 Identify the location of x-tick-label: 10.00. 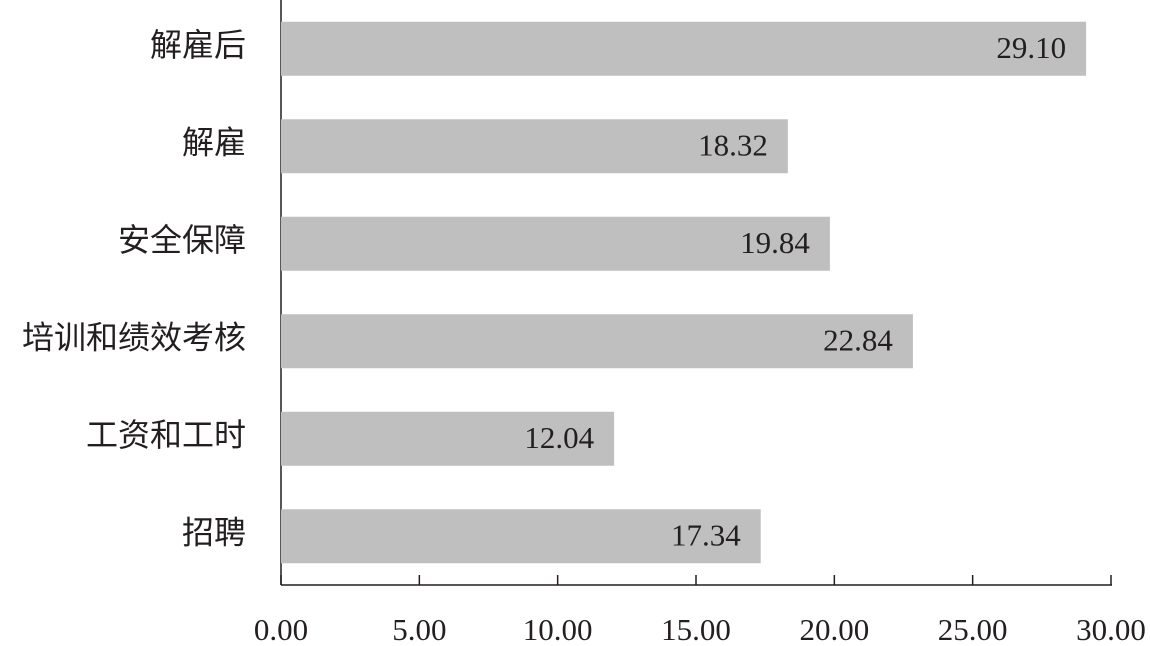
(558, 629).